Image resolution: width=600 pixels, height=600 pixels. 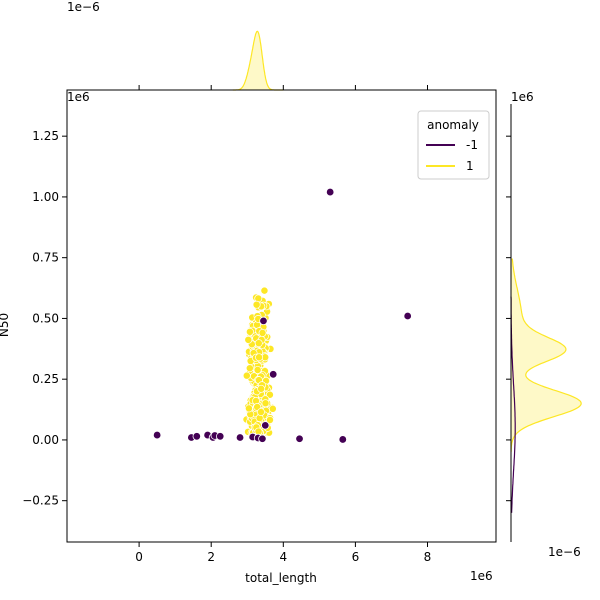 I want to click on legend-title: anomaly, so click(x=453, y=125).